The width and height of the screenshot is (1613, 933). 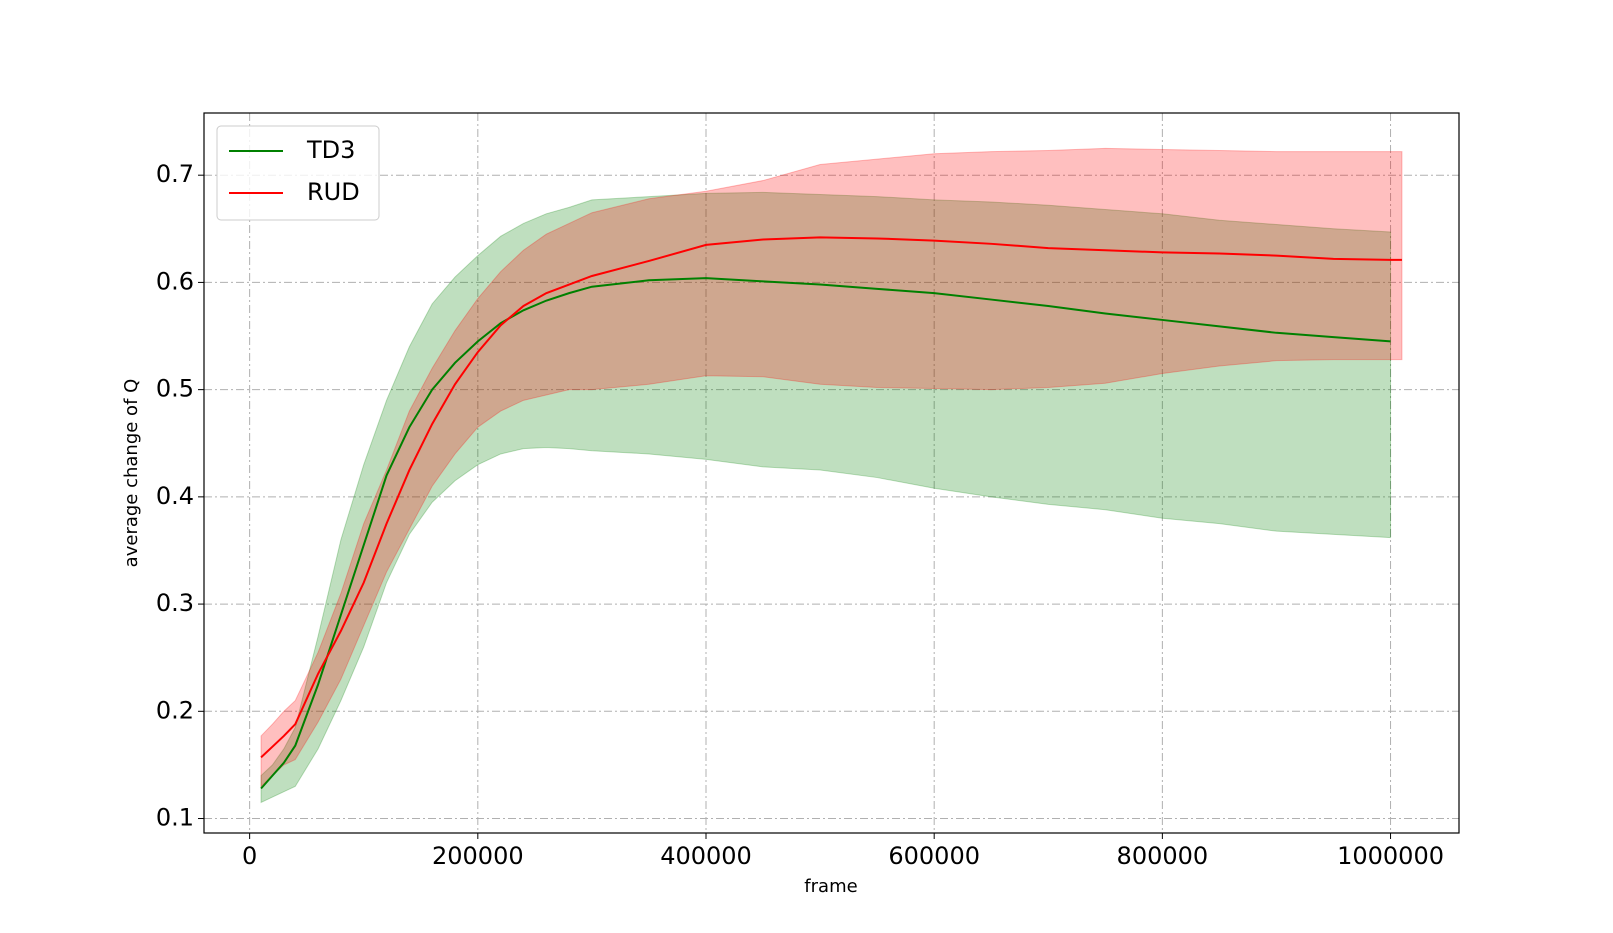 I want to click on x-tick-label: 800000, so click(x=1163, y=856).